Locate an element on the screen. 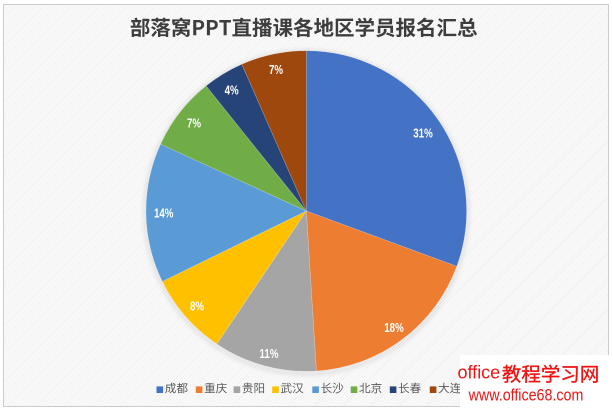  svg-text: 4% is located at coordinates (232, 90).